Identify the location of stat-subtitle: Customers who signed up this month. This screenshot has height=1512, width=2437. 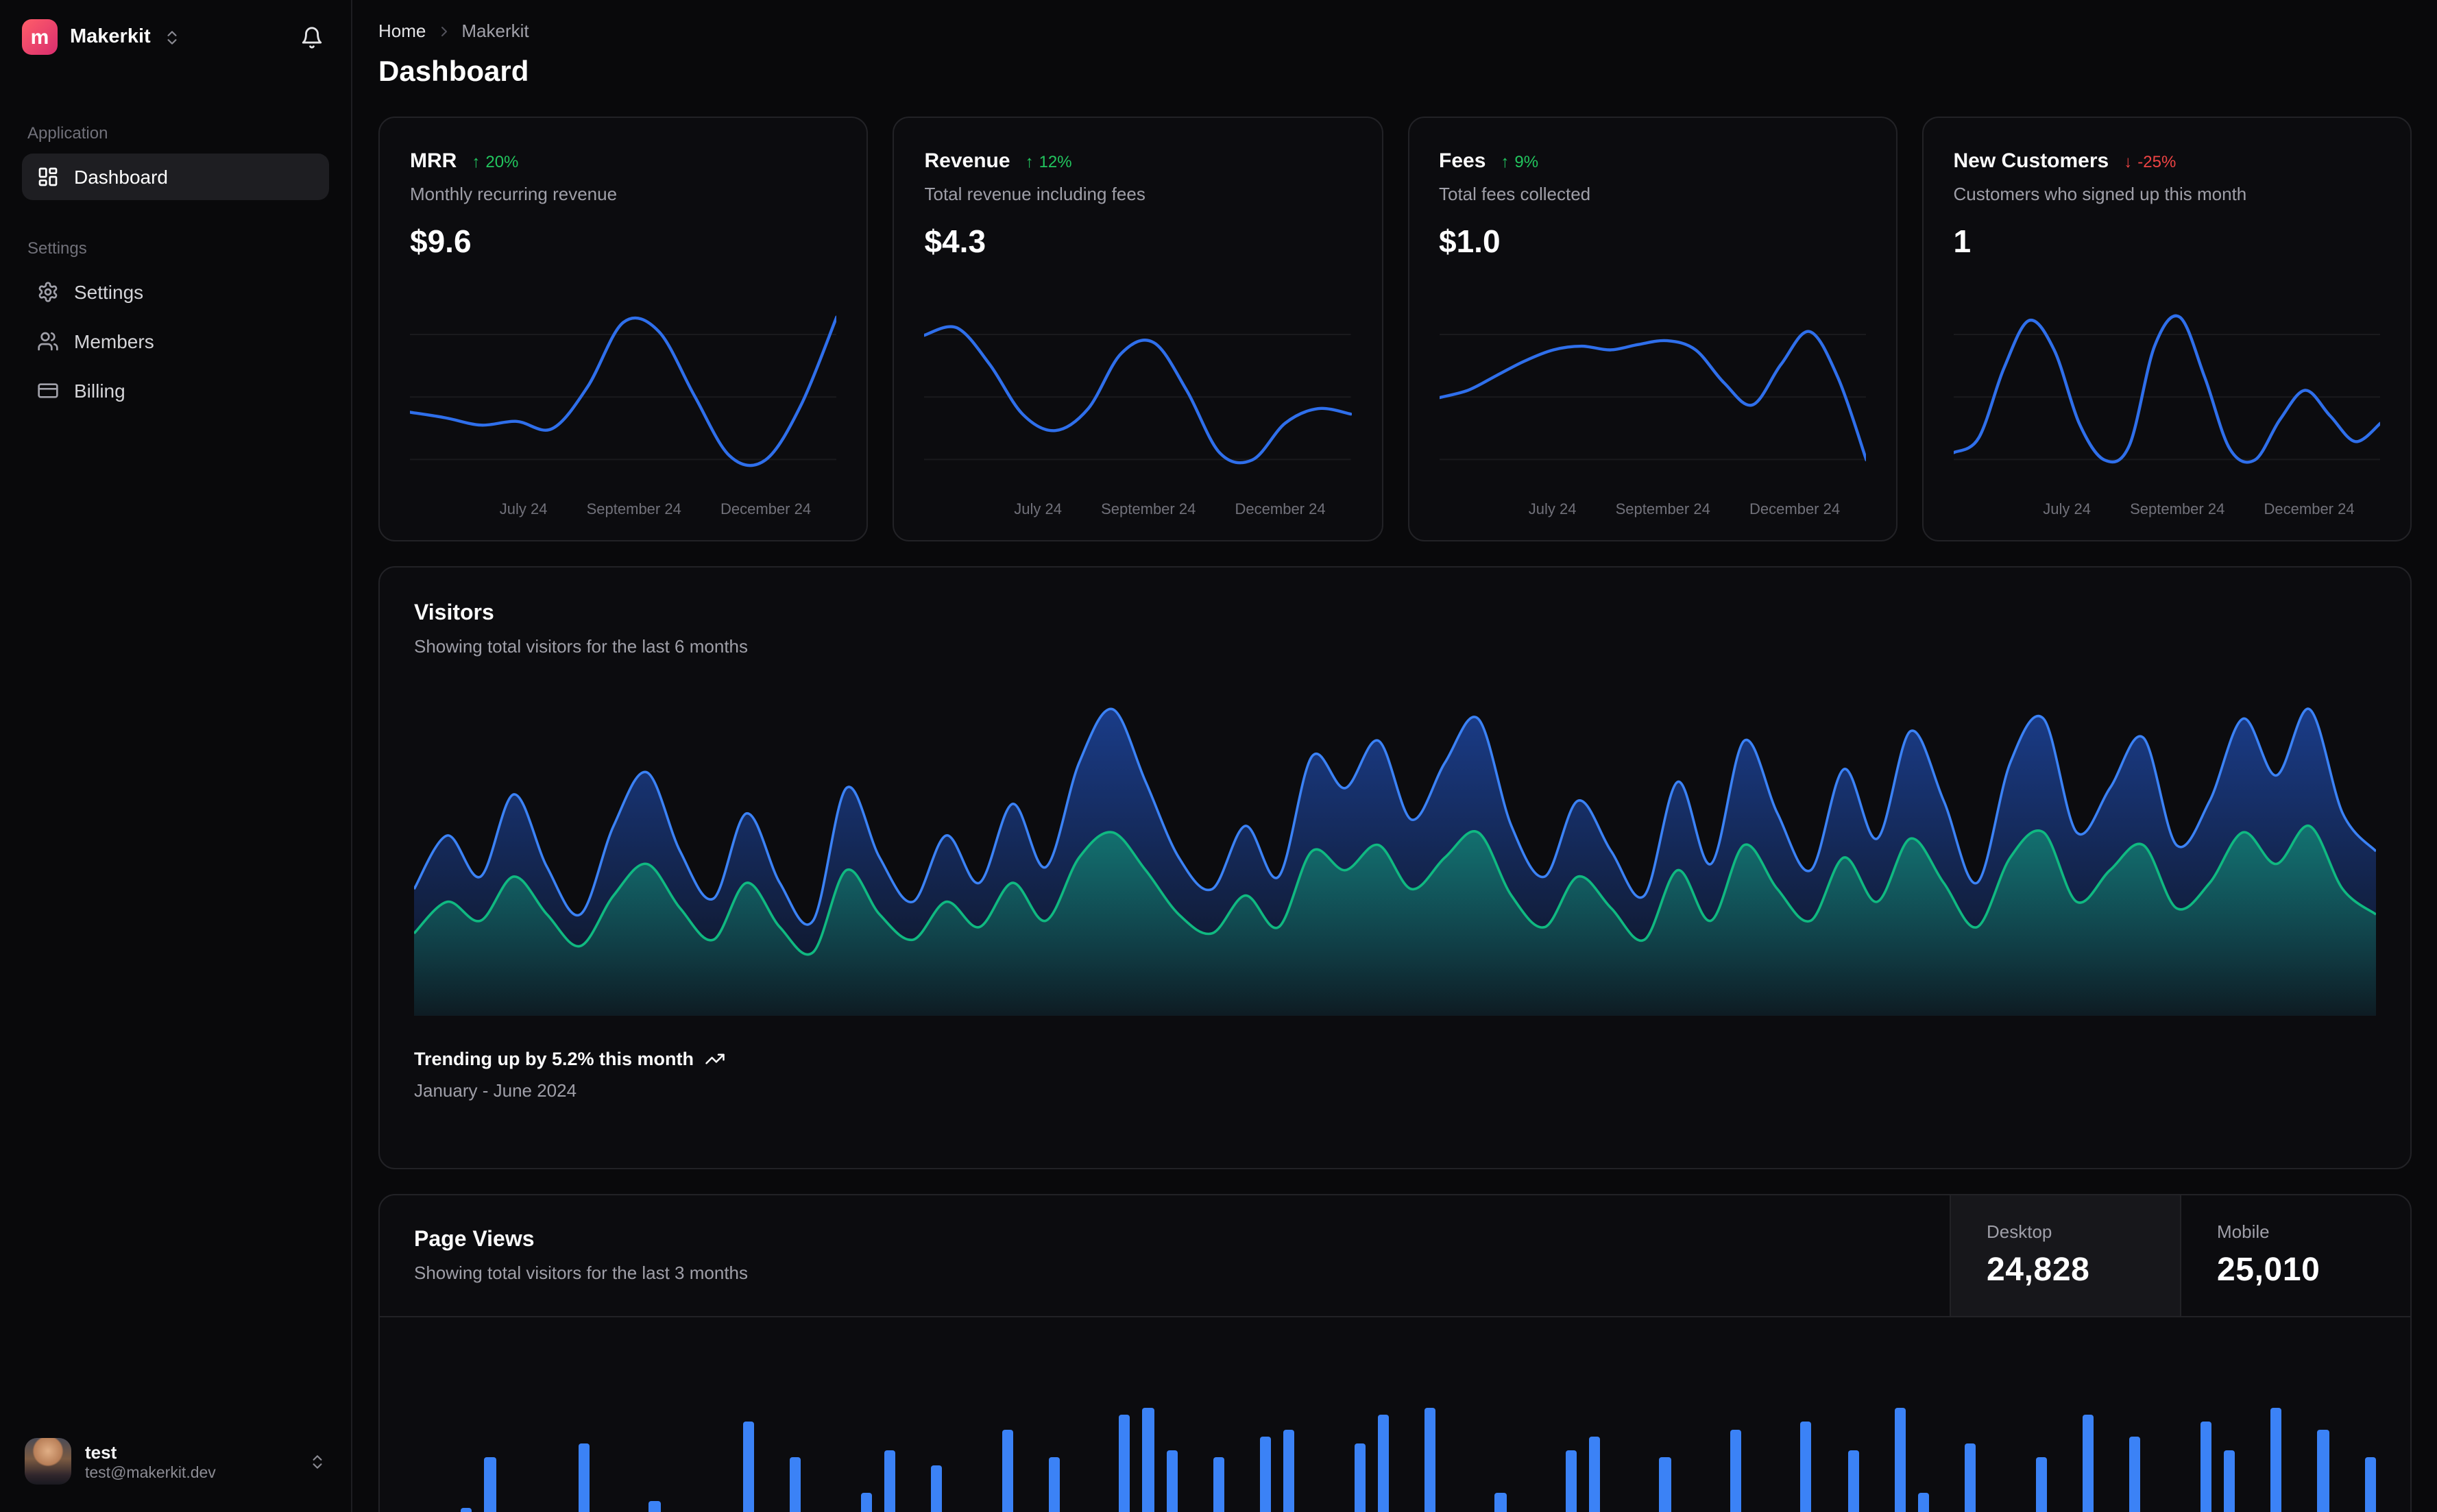
(2100, 194).